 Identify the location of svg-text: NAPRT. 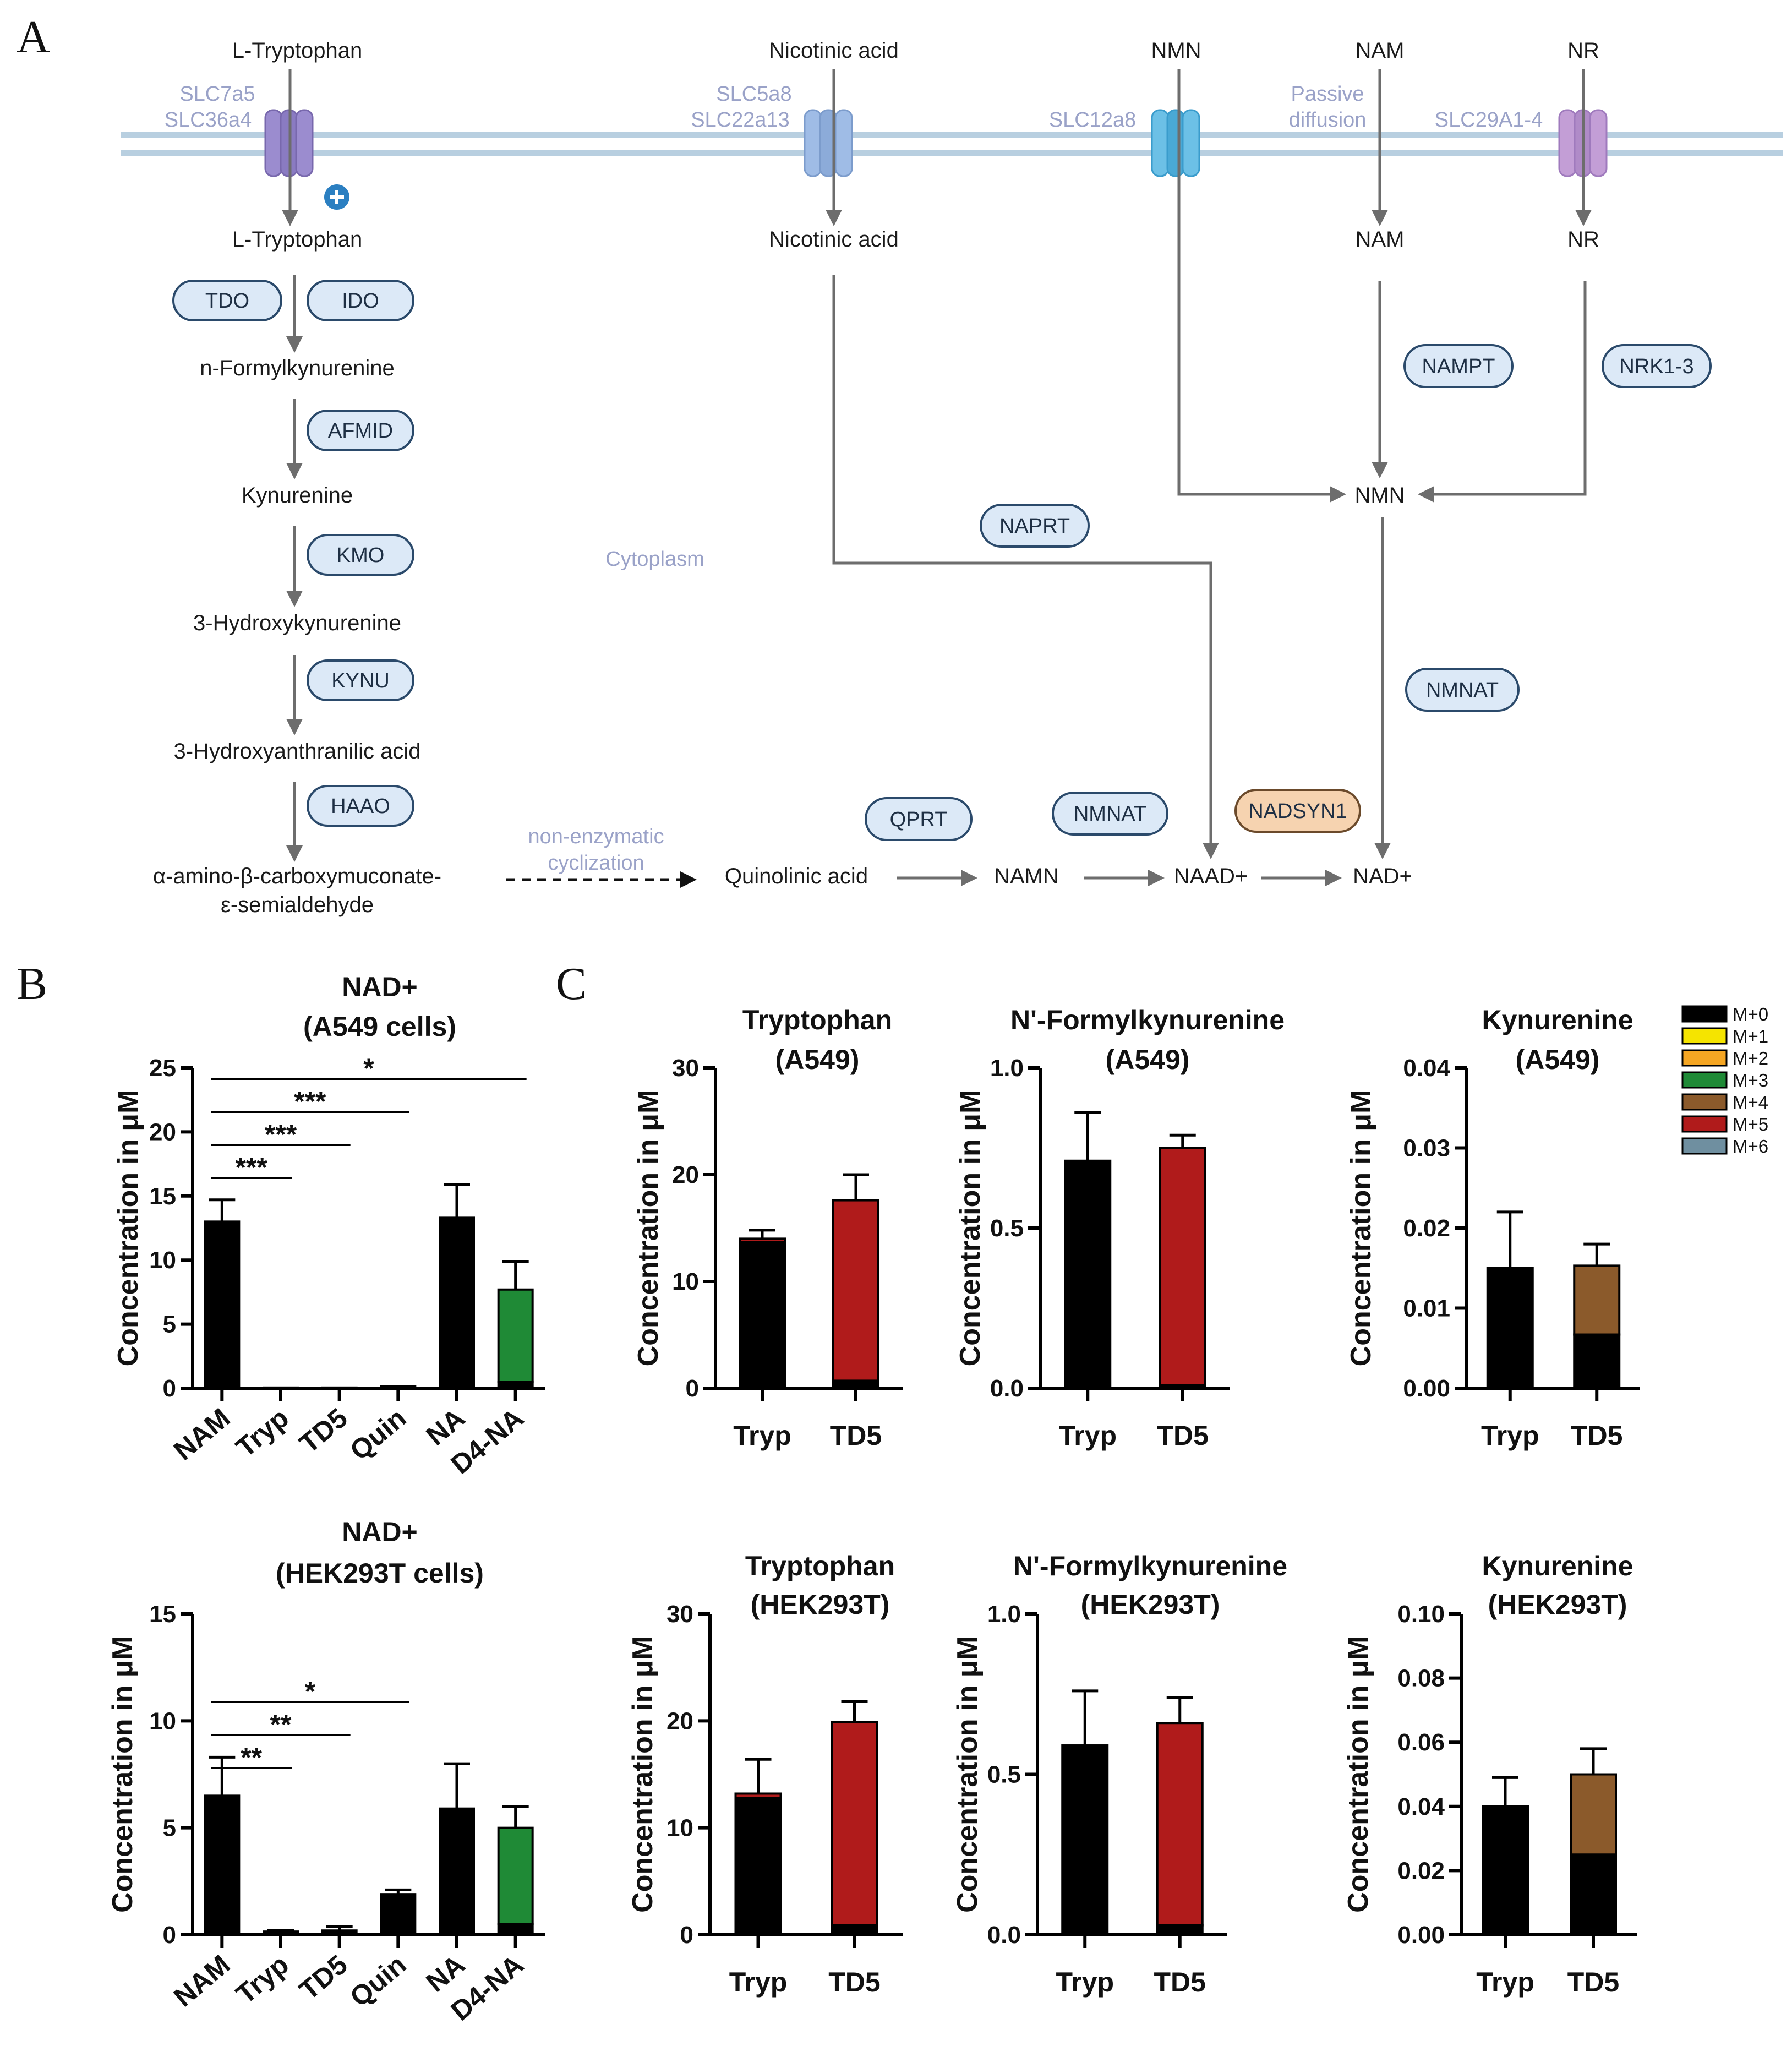
(1034, 526).